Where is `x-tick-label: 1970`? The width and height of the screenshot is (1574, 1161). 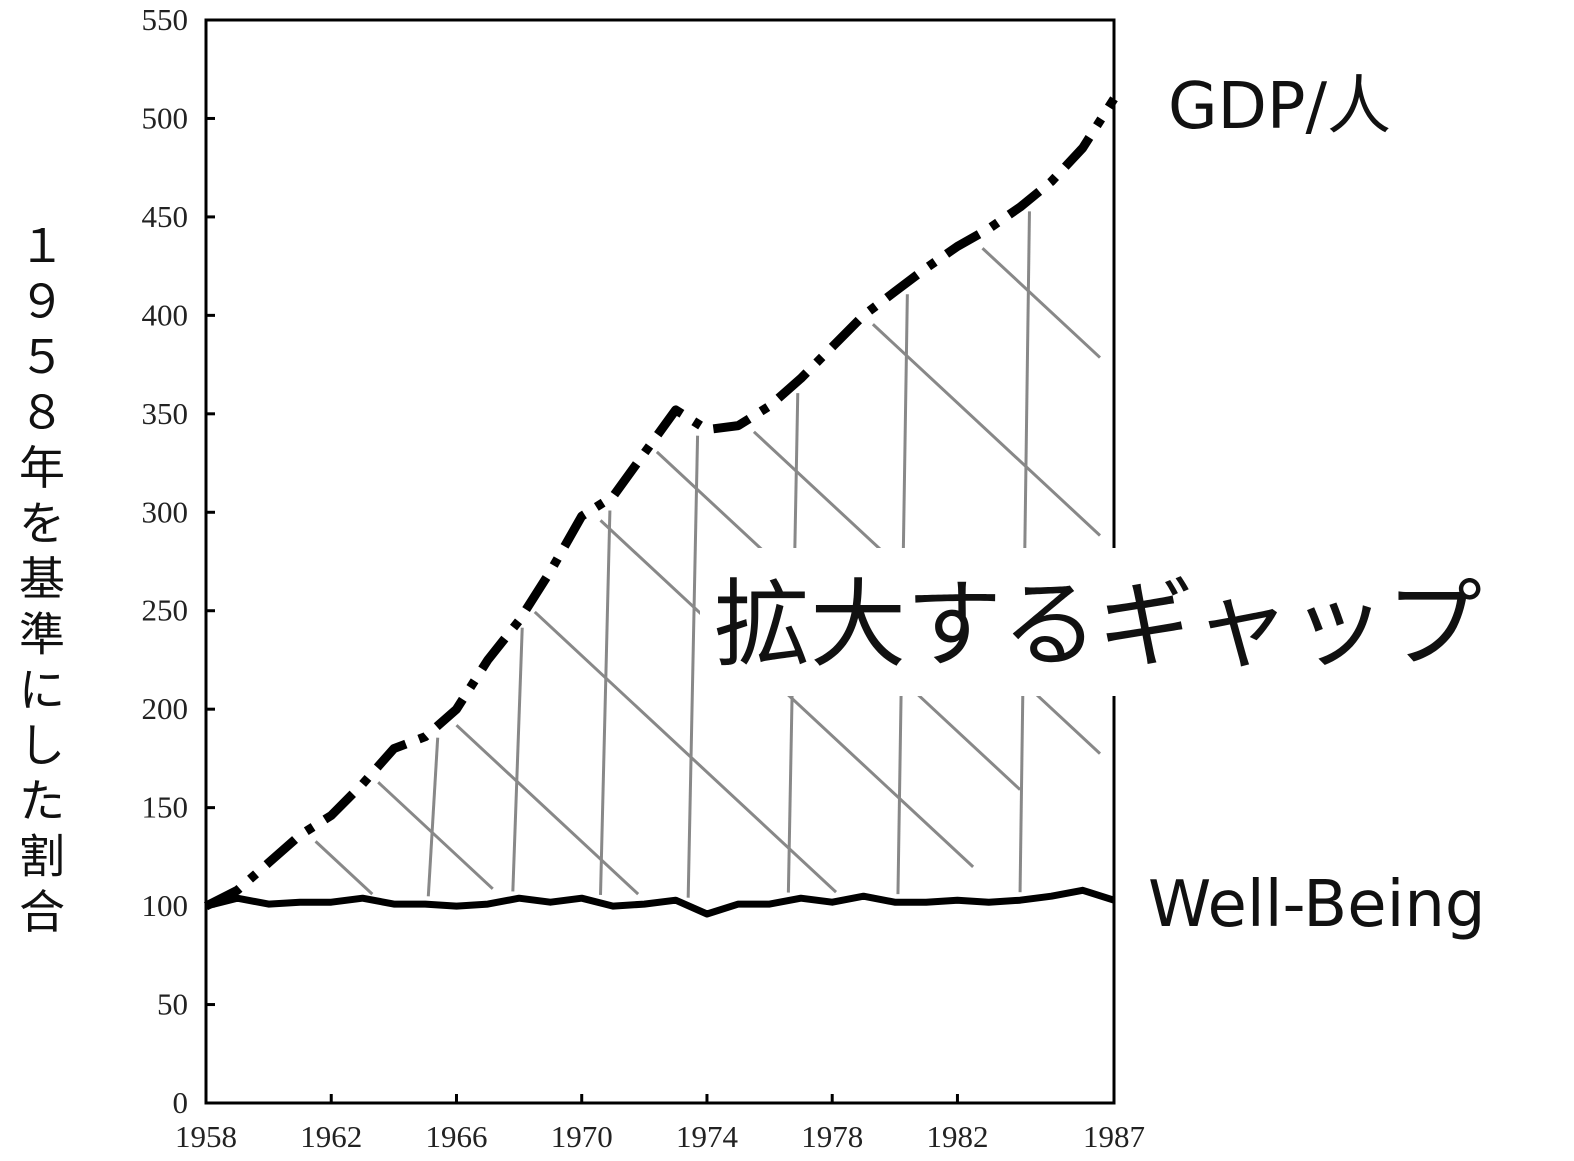 x-tick-label: 1970 is located at coordinates (582, 1136).